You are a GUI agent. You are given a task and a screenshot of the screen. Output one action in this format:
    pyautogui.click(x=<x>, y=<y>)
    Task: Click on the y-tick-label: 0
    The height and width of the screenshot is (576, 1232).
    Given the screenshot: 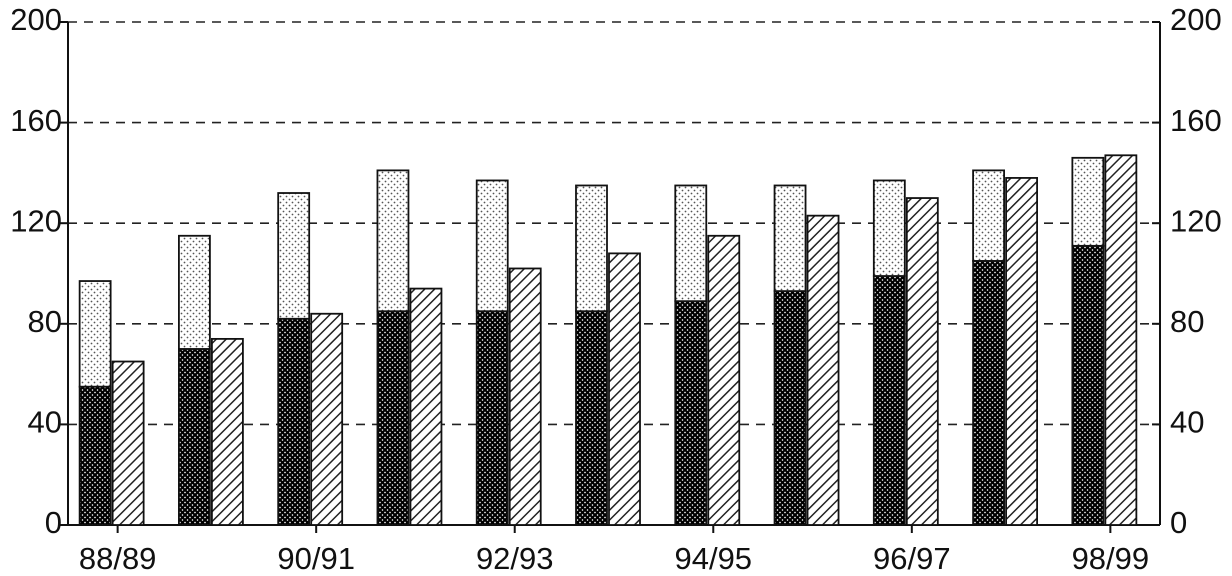 What is the action you would take?
    pyautogui.click(x=53, y=522)
    